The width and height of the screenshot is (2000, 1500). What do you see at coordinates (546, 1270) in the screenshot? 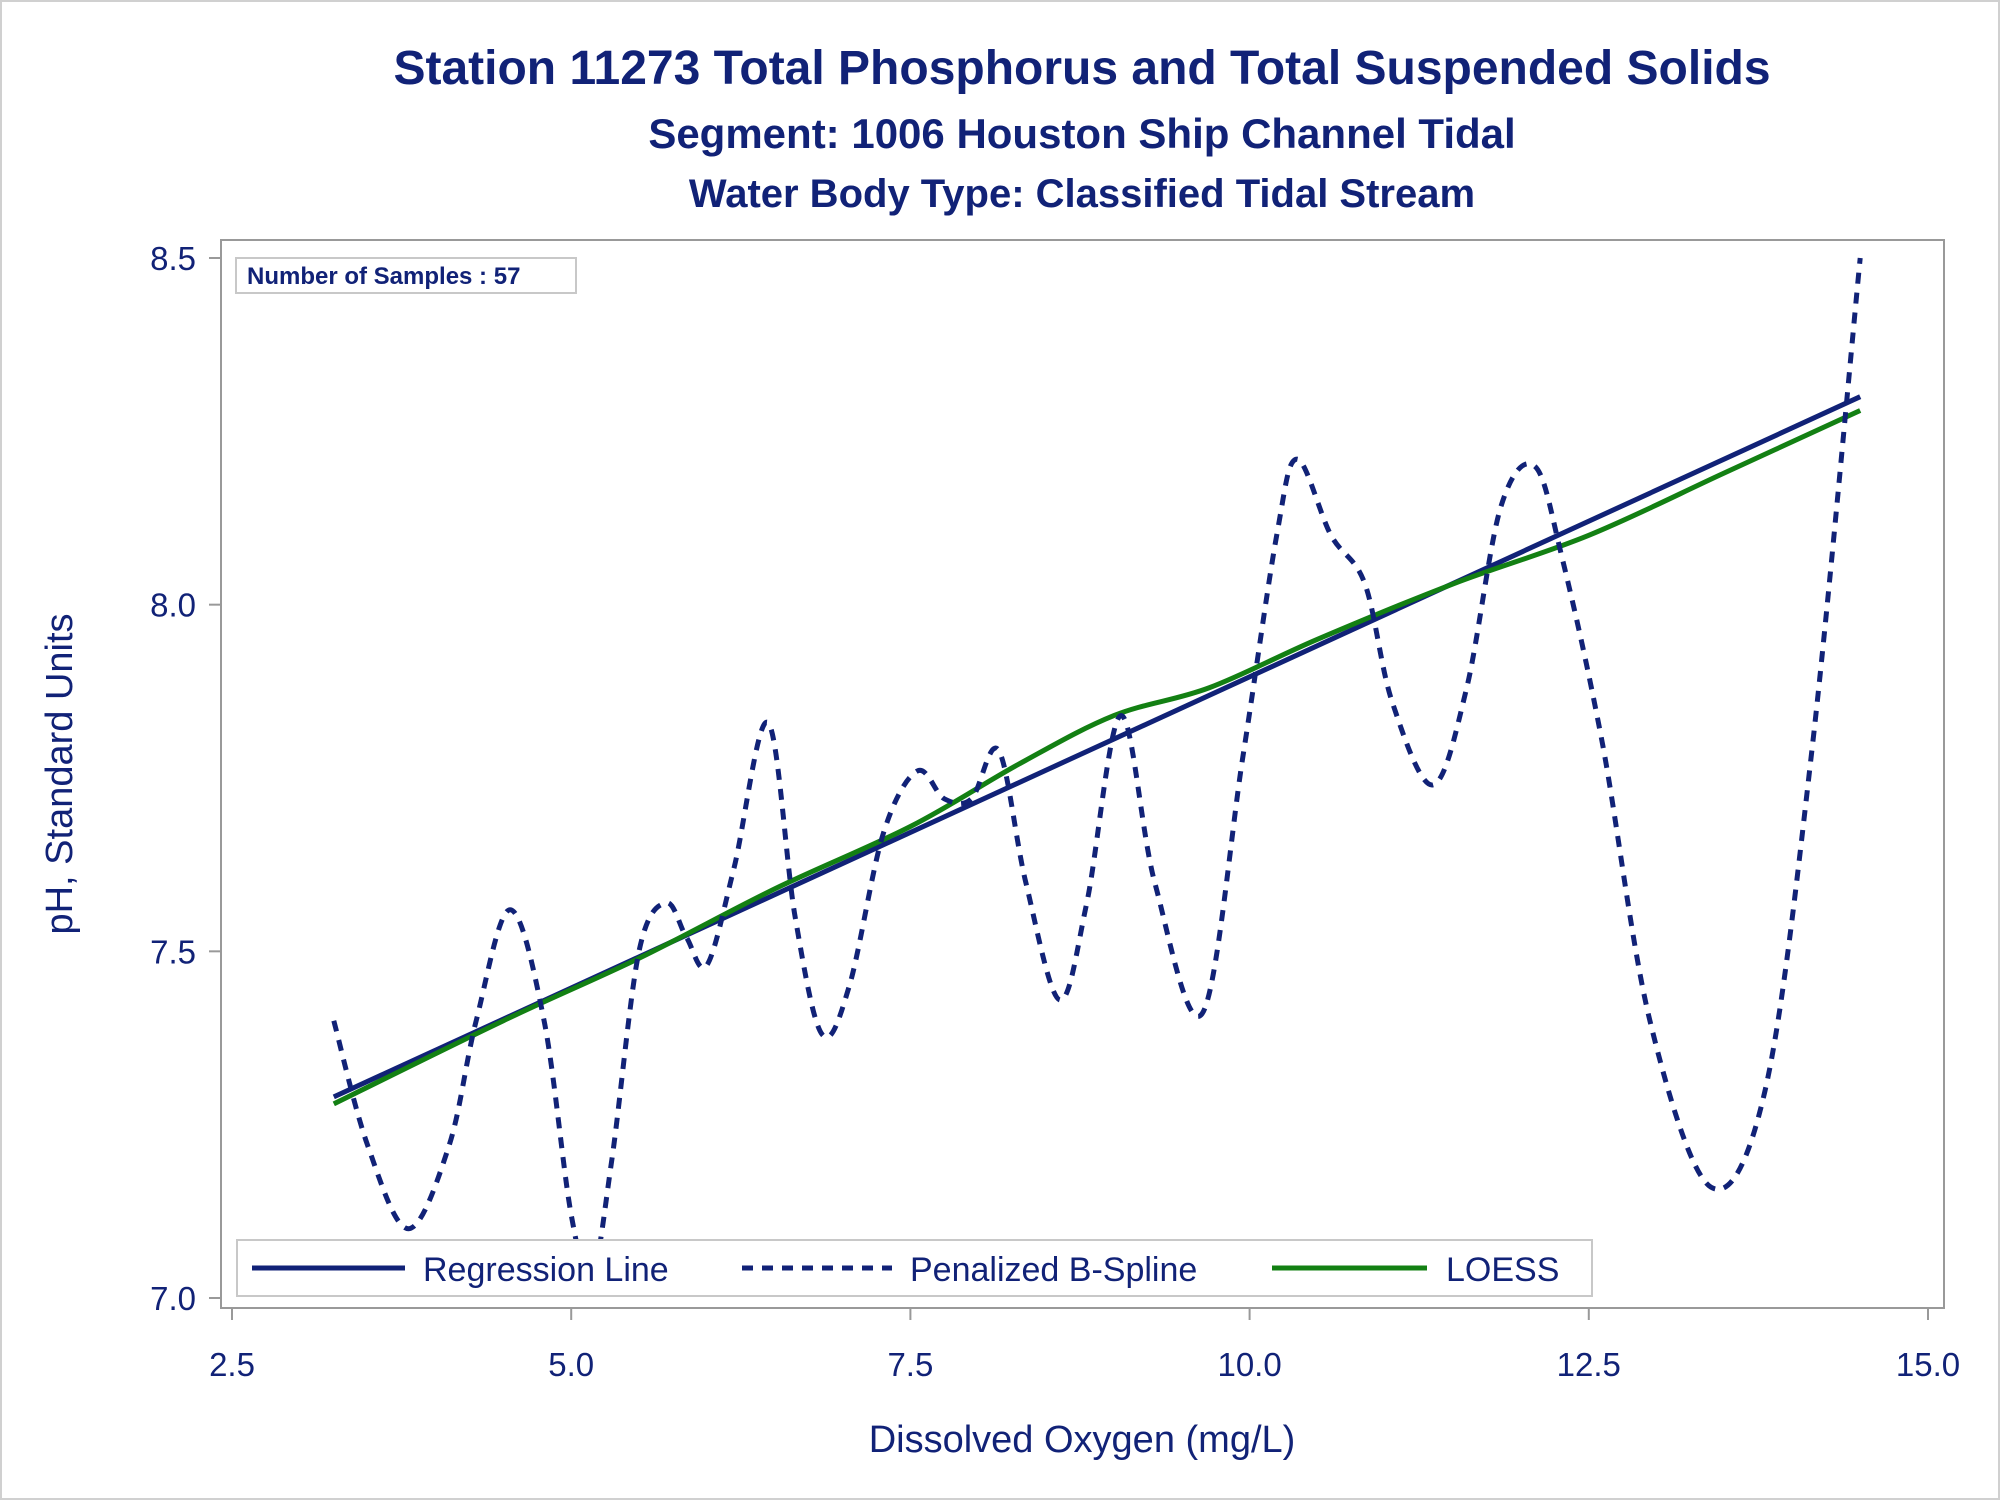
I see `legend-label-regression-line: Regression Line` at bounding box center [546, 1270].